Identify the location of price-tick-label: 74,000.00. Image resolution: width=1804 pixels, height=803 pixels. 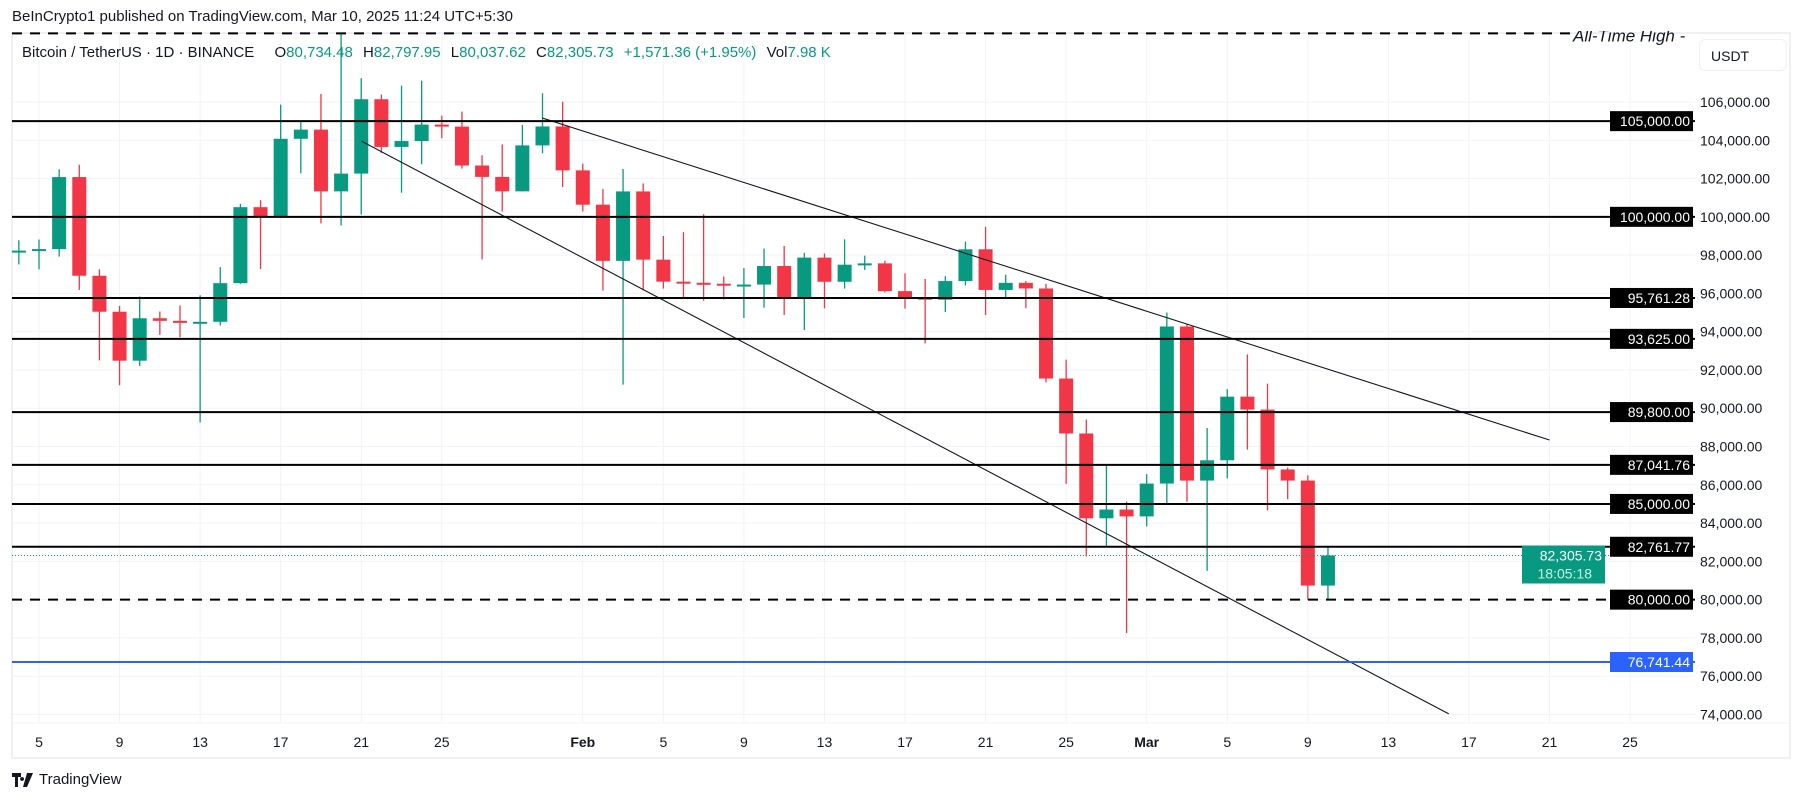
(1731, 714).